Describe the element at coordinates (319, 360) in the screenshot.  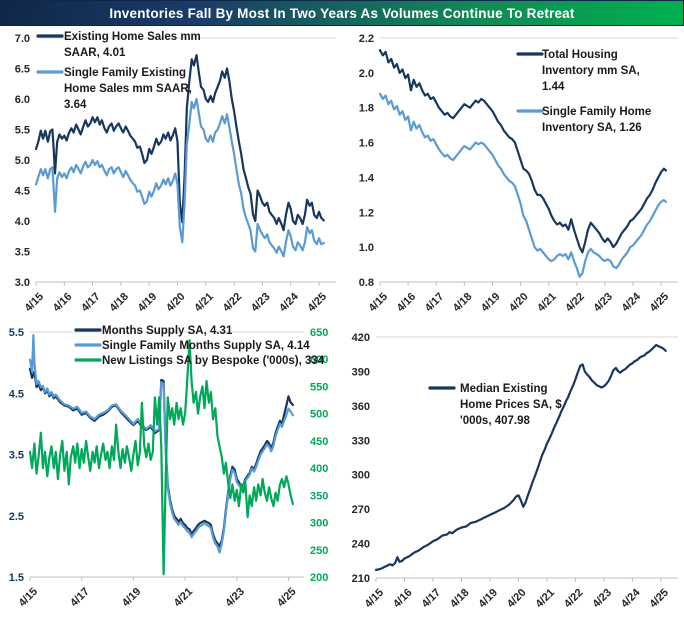
I see `y2-axis-label: 600` at that location.